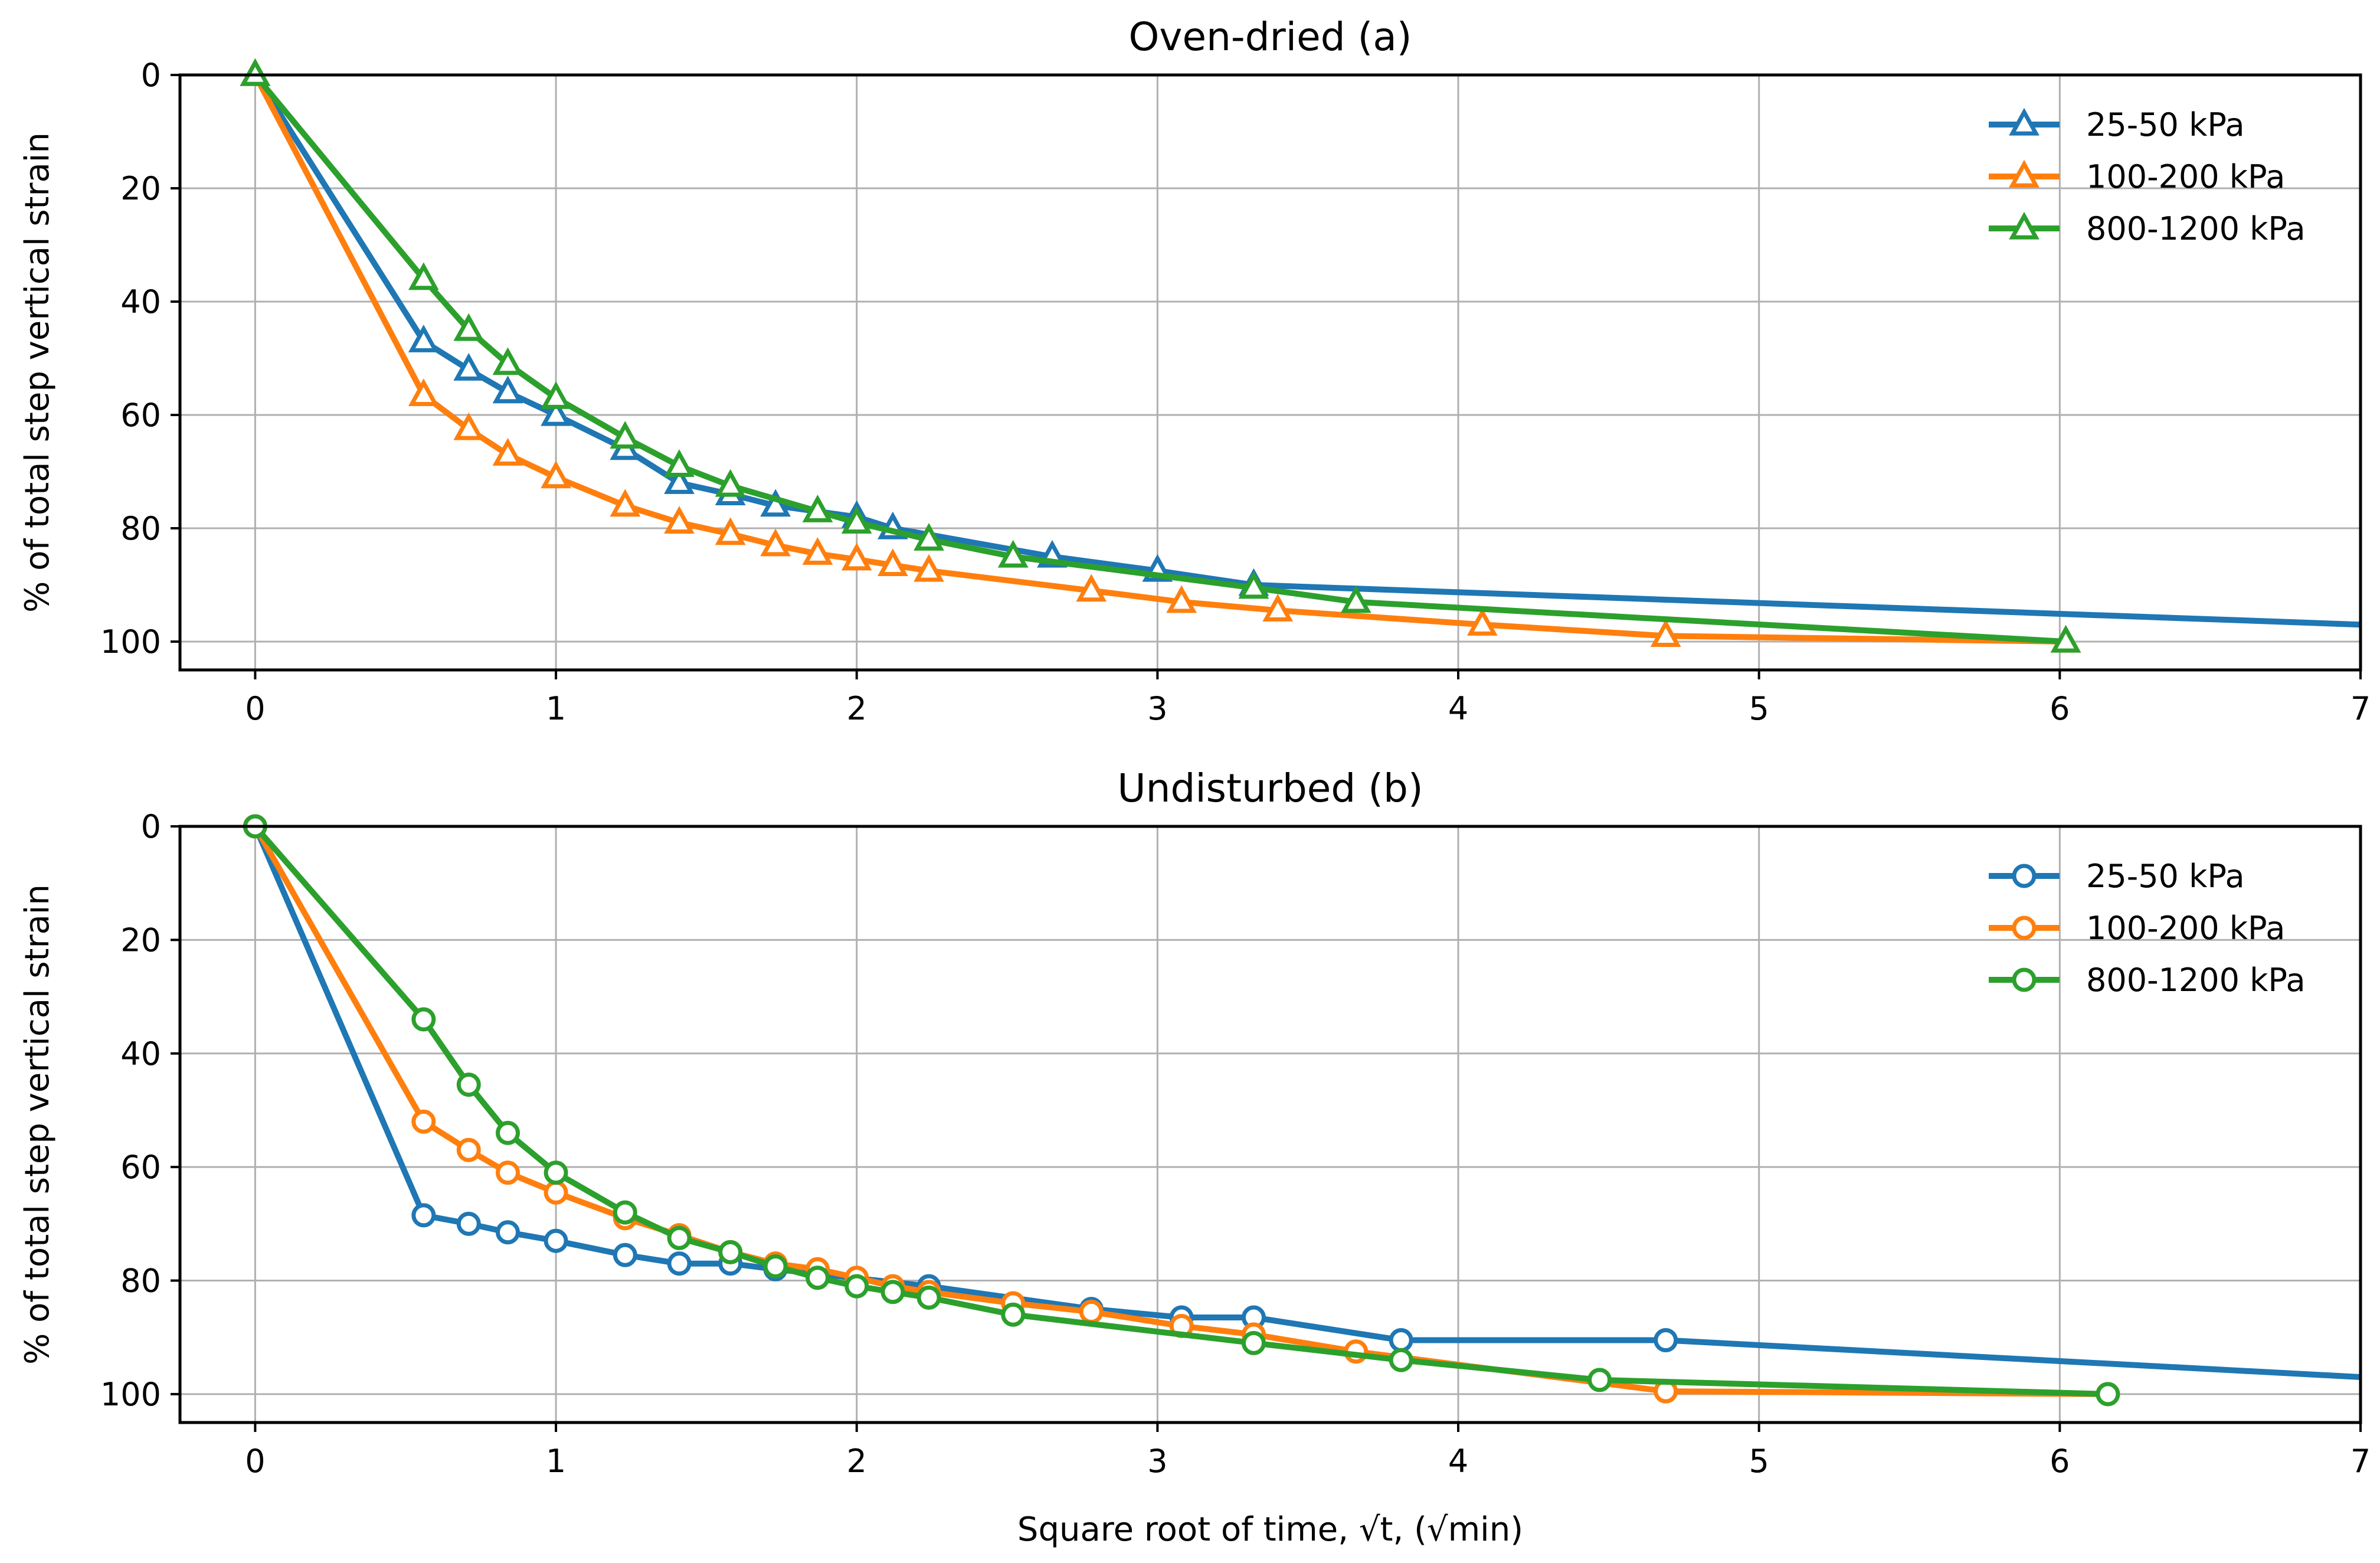 The image size is (2380, 1563). What do you see at coordinates (1270, 37) in the screenshot?
I see `chart-1-title: Oven-dried (a)` at bounding box center [1270, 37].